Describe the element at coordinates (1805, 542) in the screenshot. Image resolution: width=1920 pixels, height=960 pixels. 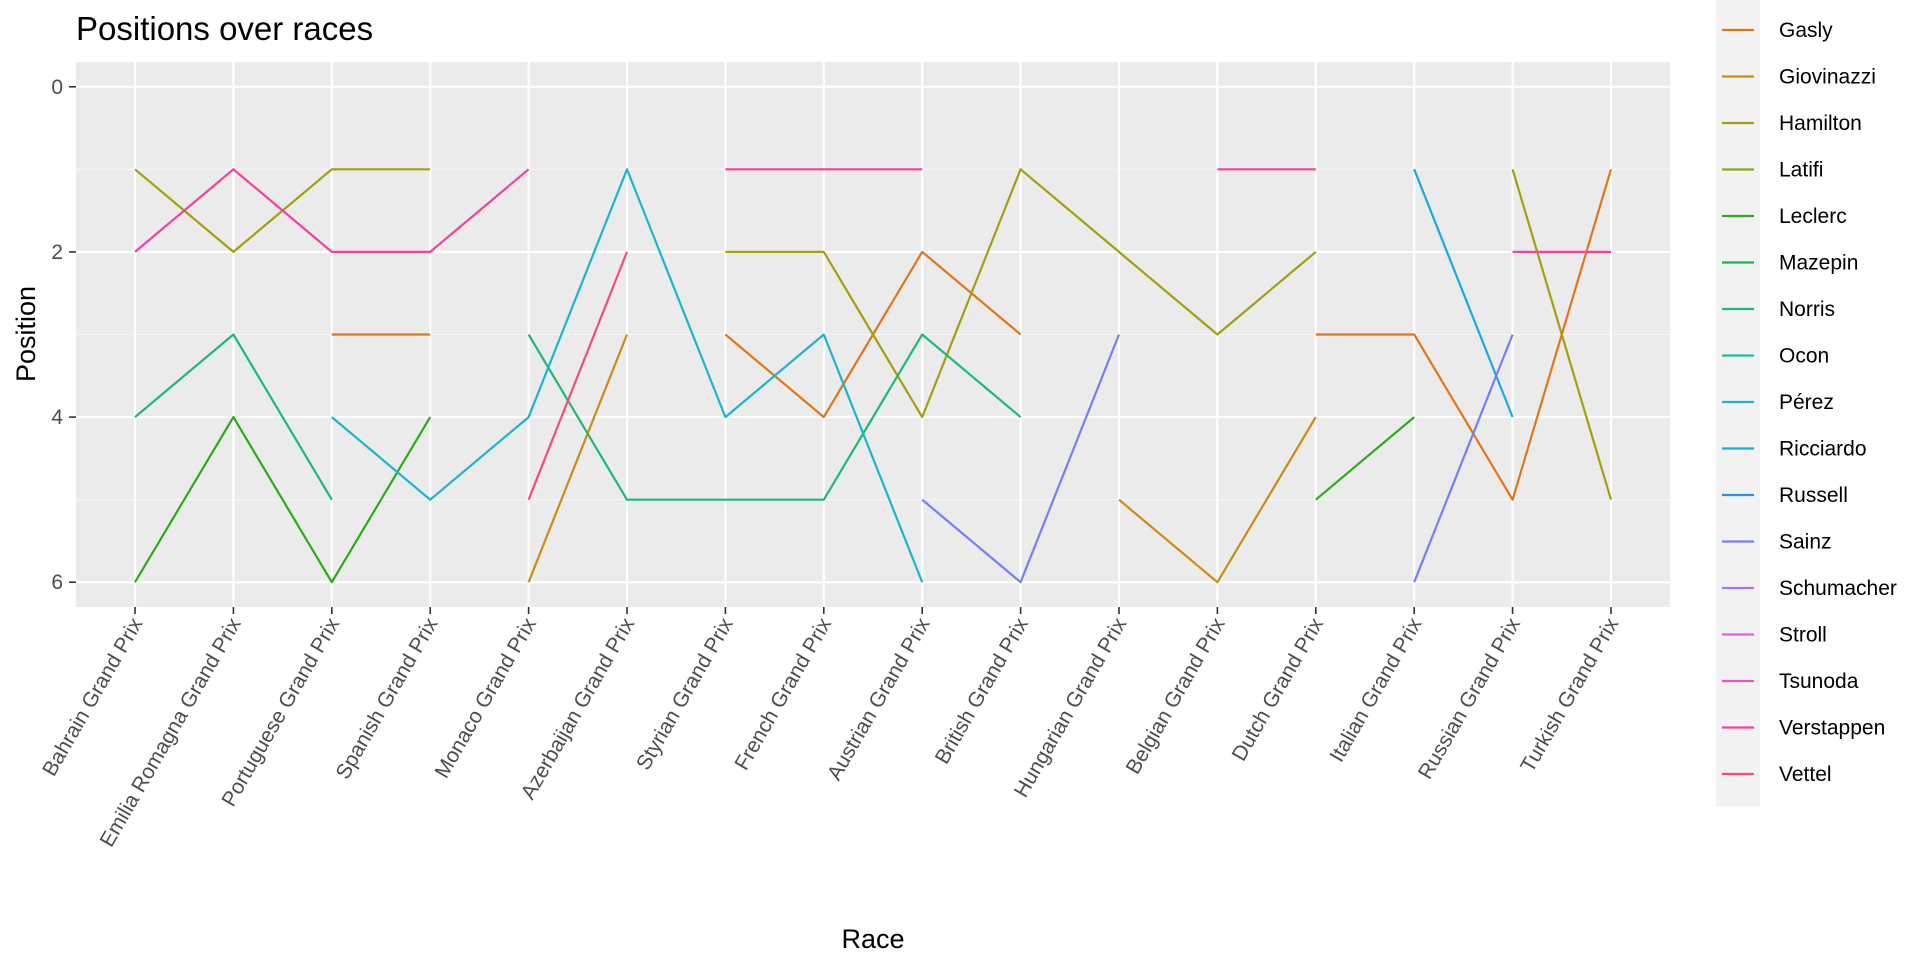
I see `legend-label: Sainz` at that location.